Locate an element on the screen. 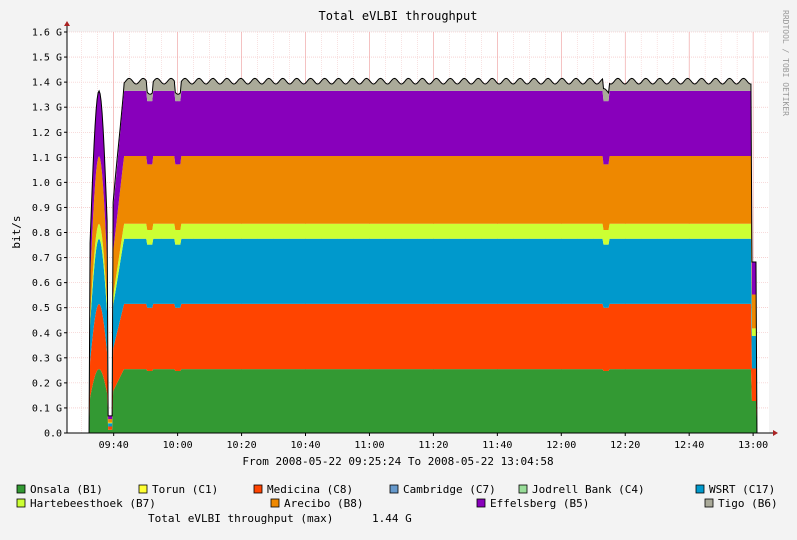 This screenshot has height=540, width=797. y-tick-label: 1.5 G is located at coordinates (47, 58).